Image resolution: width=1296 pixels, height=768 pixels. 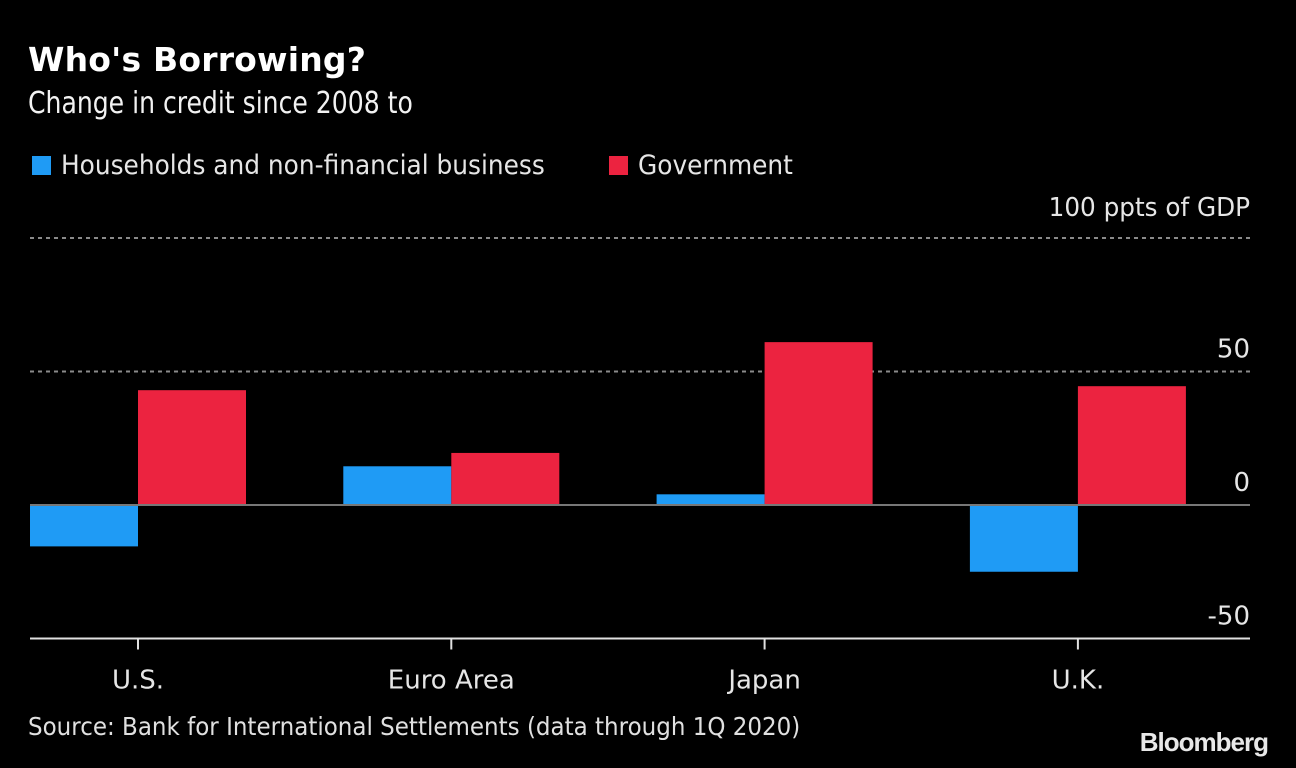 I want to click on x-tick-label: Japan, so click(x=763, y=681).